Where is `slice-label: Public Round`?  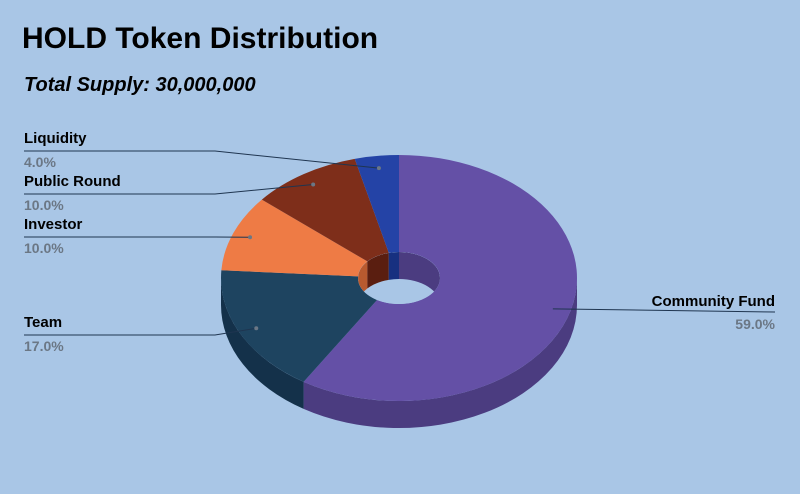 slice-label: Public Round is located at coordinates (72, 181).